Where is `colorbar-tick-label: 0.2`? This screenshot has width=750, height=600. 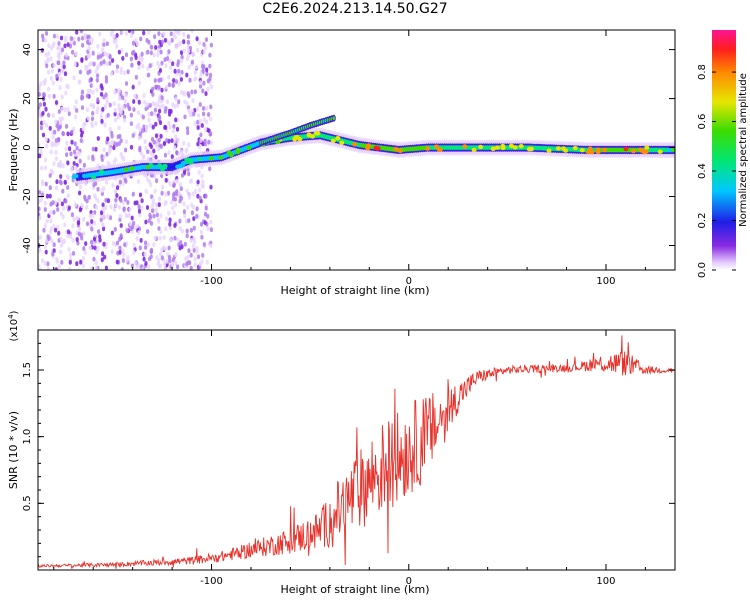
colorbar-tick-label: 0.2 is located at coordinates (702, 221).